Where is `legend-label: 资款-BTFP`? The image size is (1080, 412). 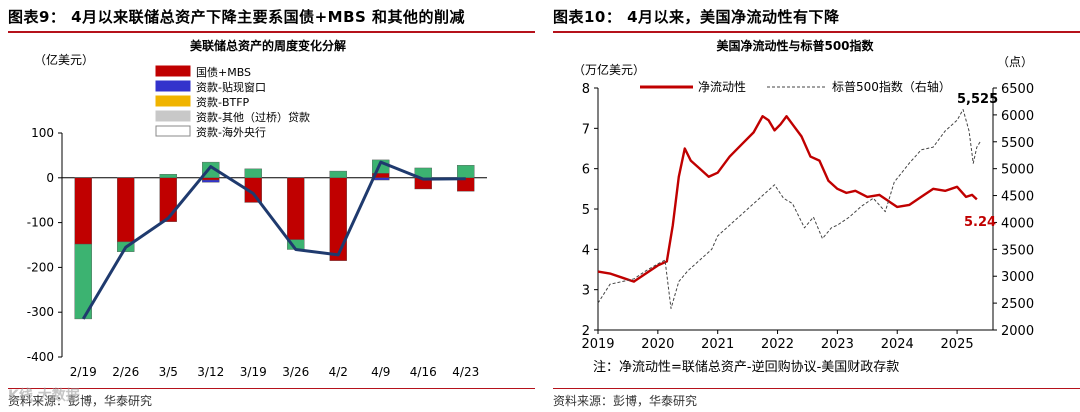 legend-label: 资款-BTFP is located at coordinates (223, 102).